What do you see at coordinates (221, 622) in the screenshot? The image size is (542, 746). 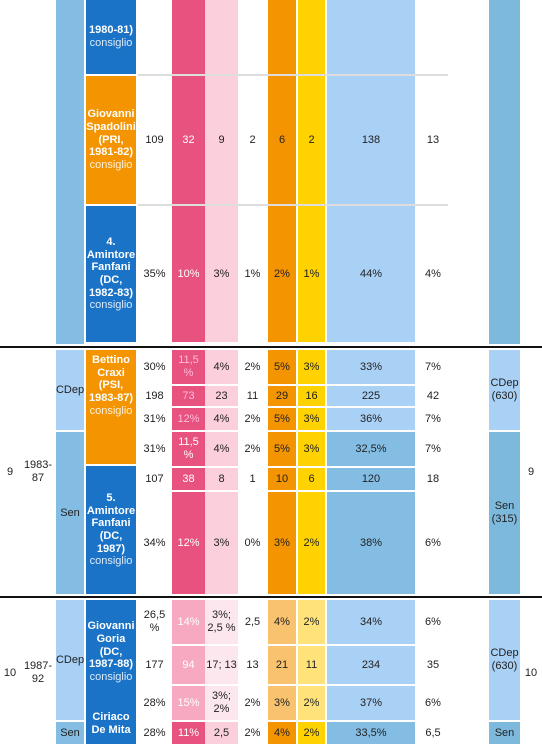 I see `value-cell: 3%; 2,5 %` at bounding box center [221, 622].